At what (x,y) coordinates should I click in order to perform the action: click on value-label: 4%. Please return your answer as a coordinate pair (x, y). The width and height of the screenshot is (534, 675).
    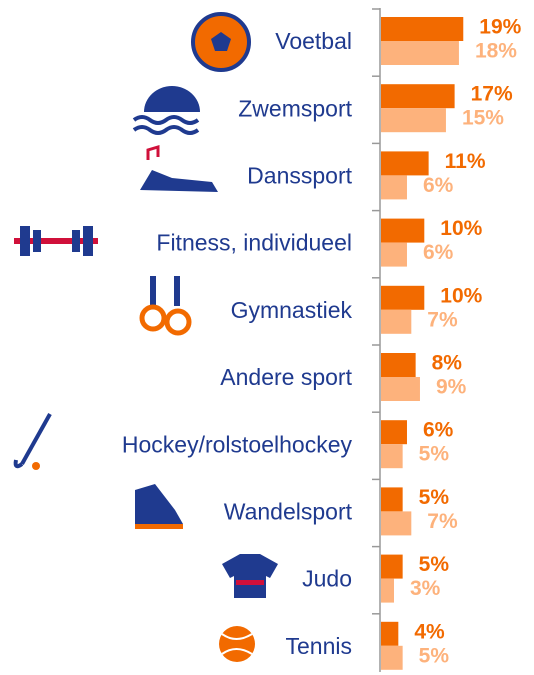
    Looking at the image, I should click on (429, 631).